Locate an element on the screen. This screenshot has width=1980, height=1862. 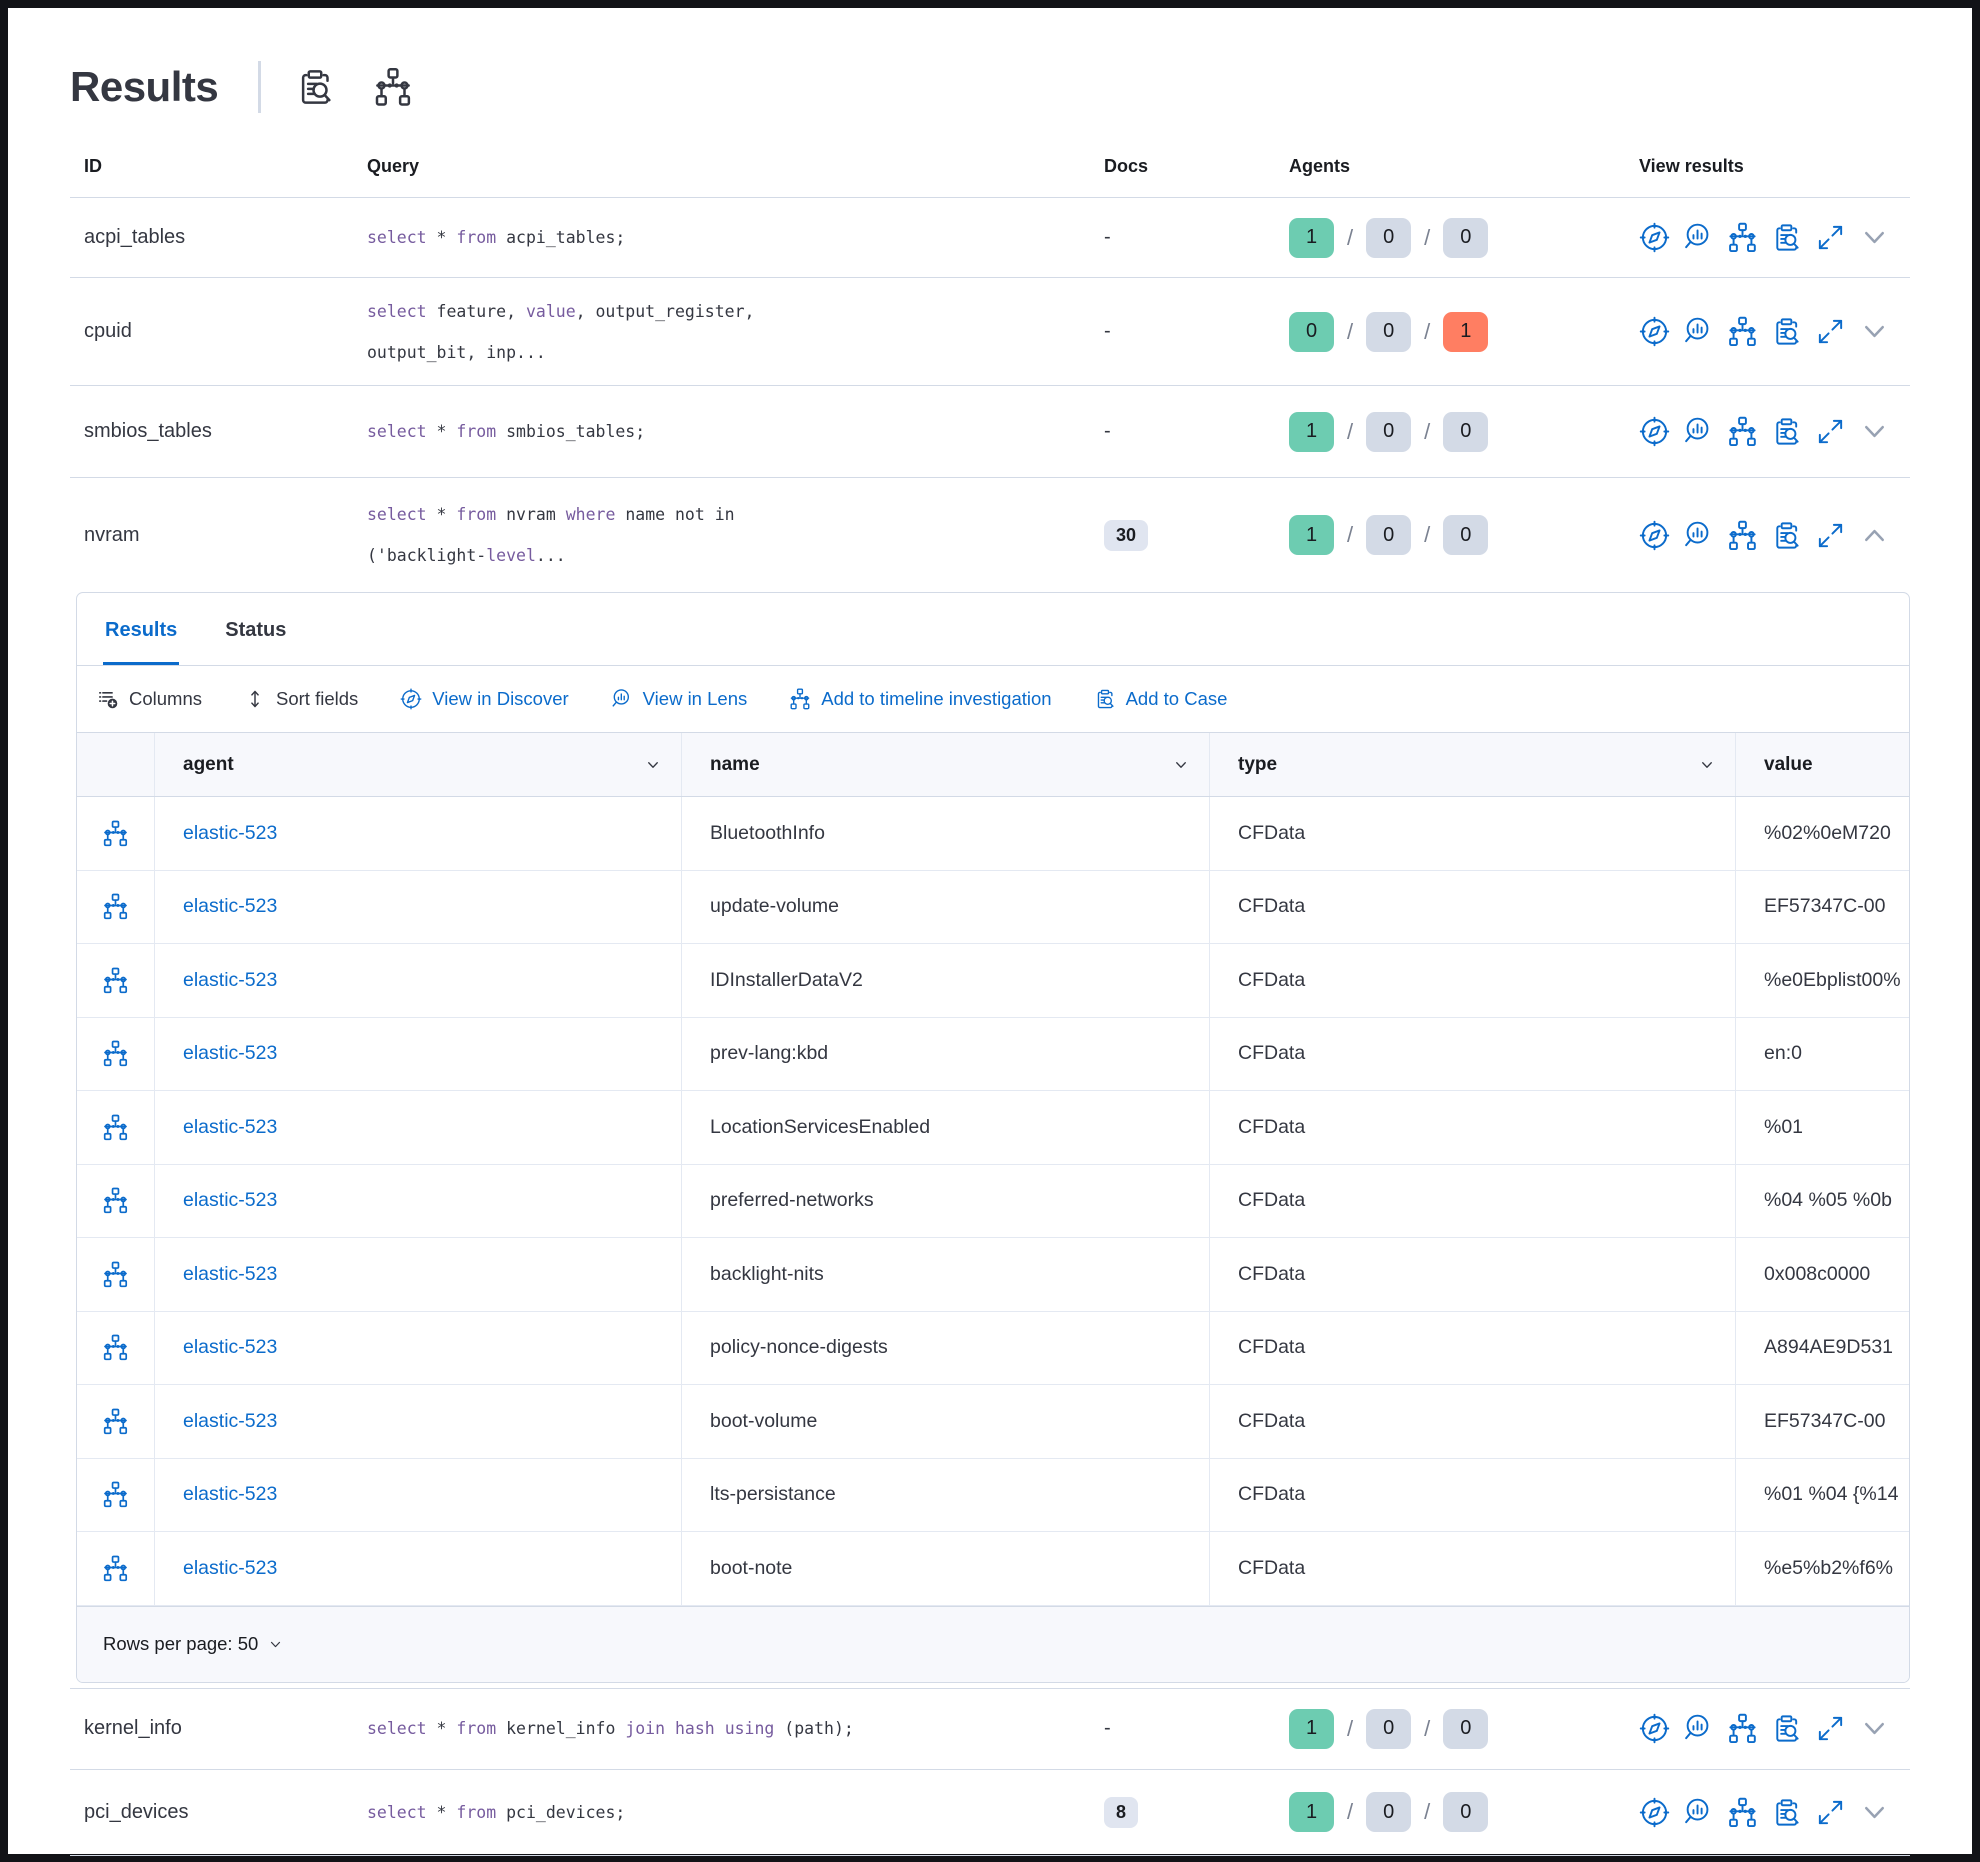
tab-status: Status is located at coordinates (255, 642).